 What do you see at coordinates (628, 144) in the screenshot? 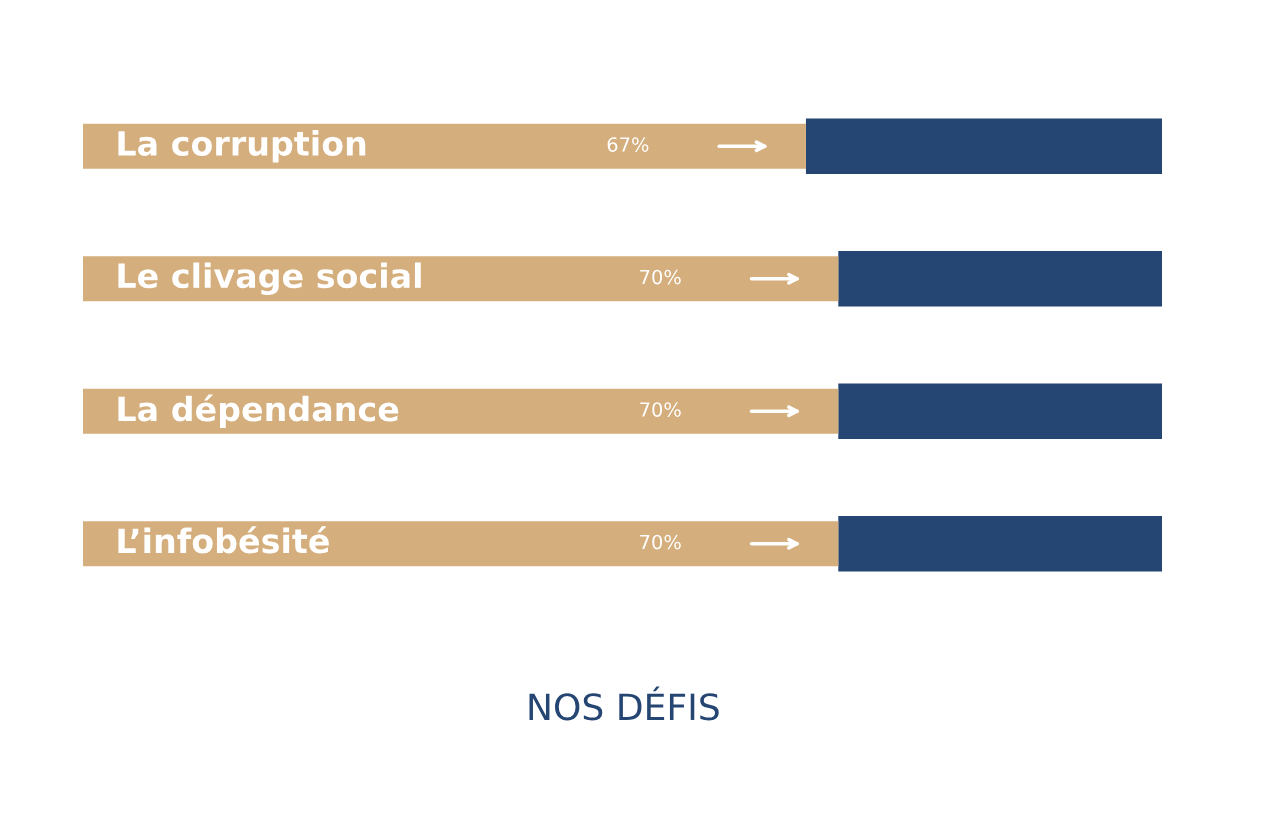
I see `data-label: 67%` at bounding box center [628, 144].